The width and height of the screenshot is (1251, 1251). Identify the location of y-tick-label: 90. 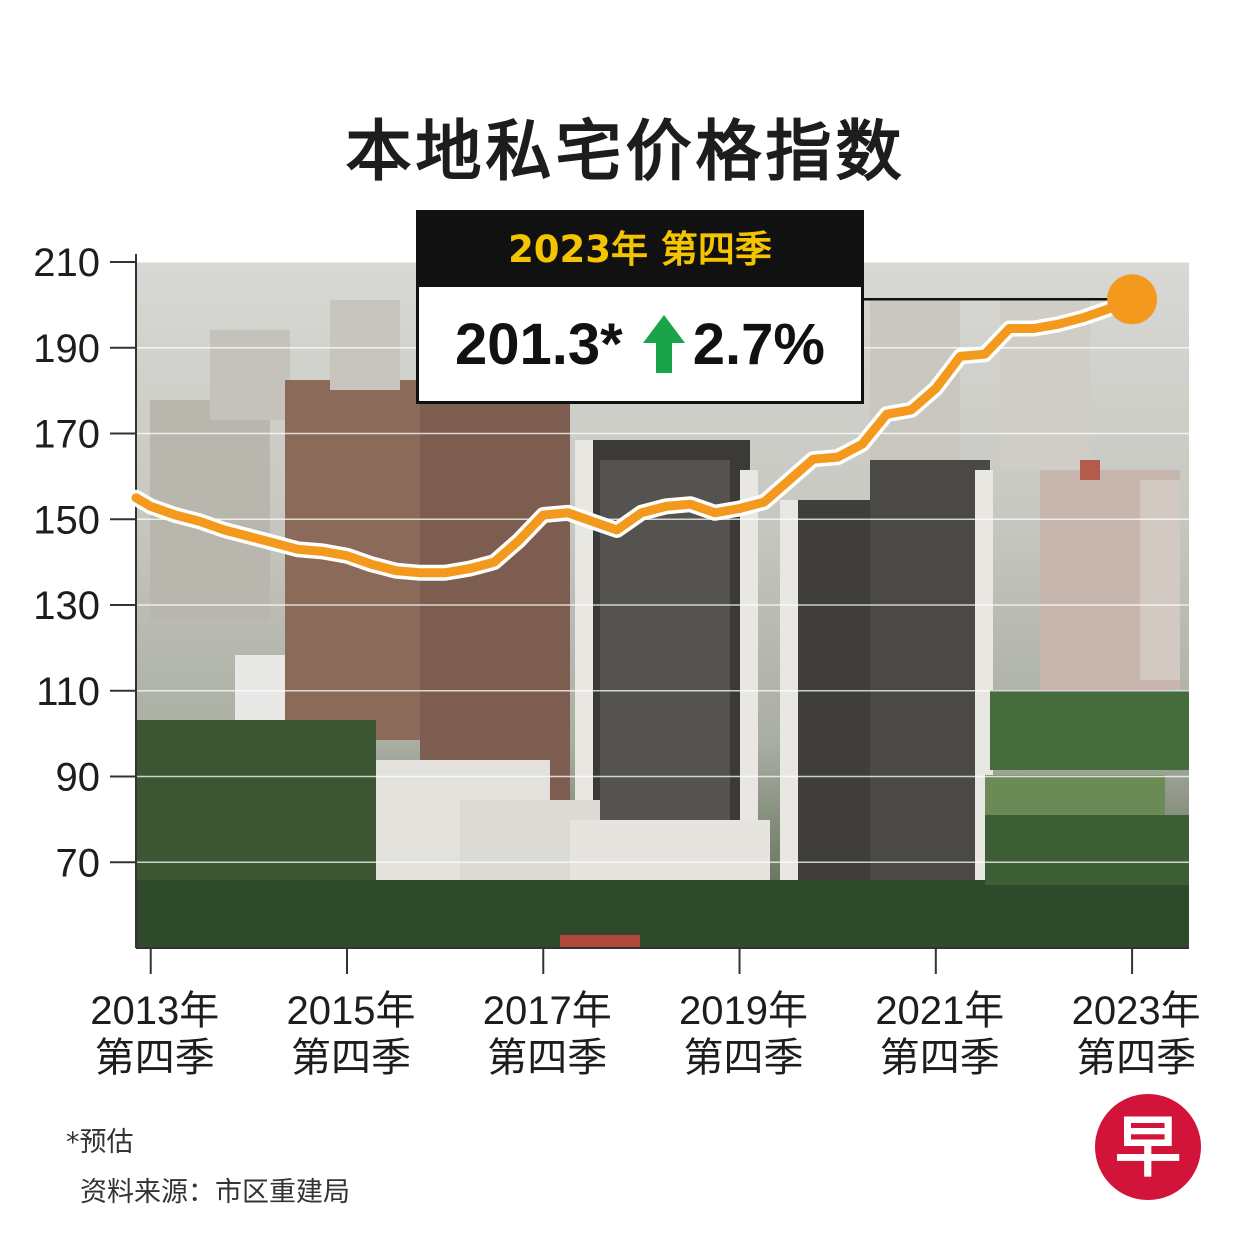
(78, 778).